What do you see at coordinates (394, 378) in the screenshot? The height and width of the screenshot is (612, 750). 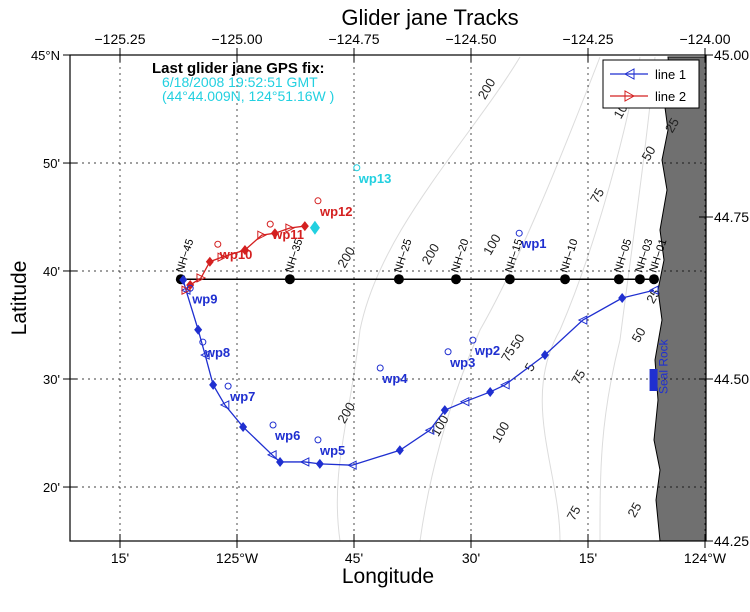 I see `waypoint-label: wp4` at bounding box center [394, 378].